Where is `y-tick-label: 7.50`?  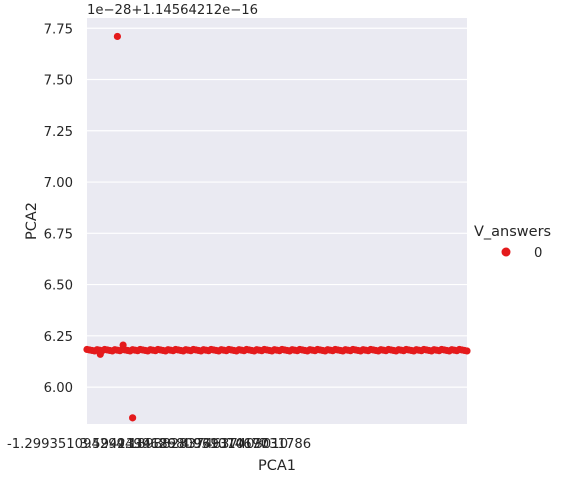
y-tick-label: 7.50 is located at coordinates (58, 81).